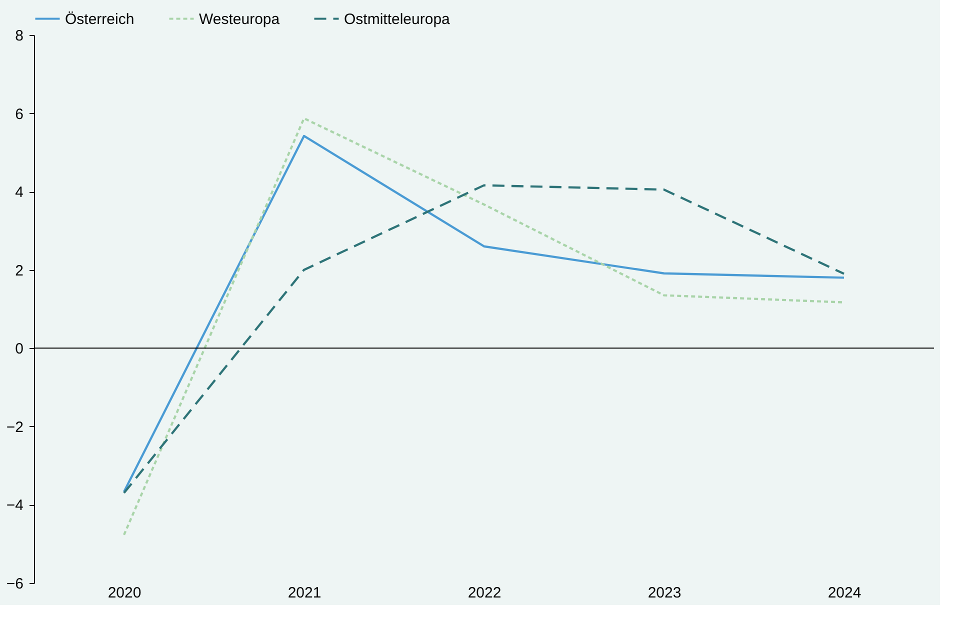 The height and width of the screenshot is (635, 967). I want to click on y-tick-label: 0, so click(19, 349).